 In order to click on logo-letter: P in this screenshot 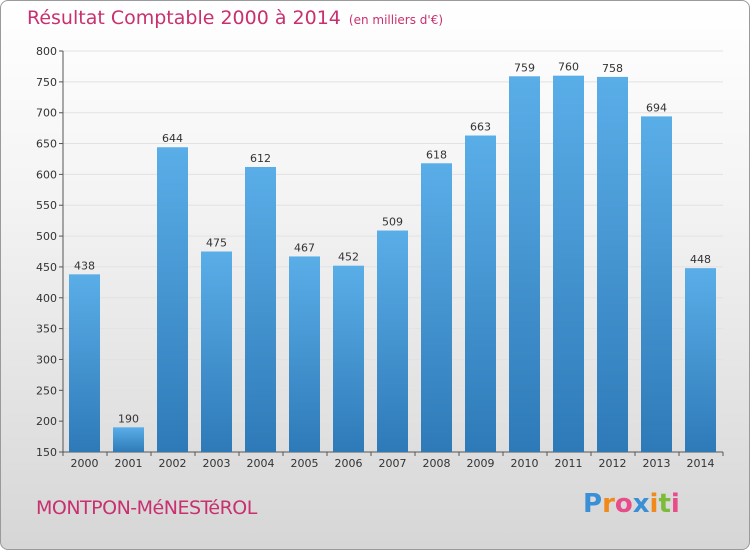, I will do `click(593, 504)`.